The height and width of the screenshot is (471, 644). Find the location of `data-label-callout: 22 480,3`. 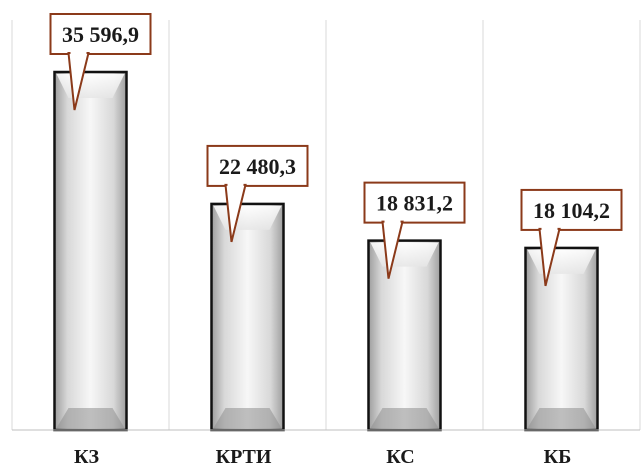

data-label-callout: 22 480,3 is located at coordinates (257, 193).